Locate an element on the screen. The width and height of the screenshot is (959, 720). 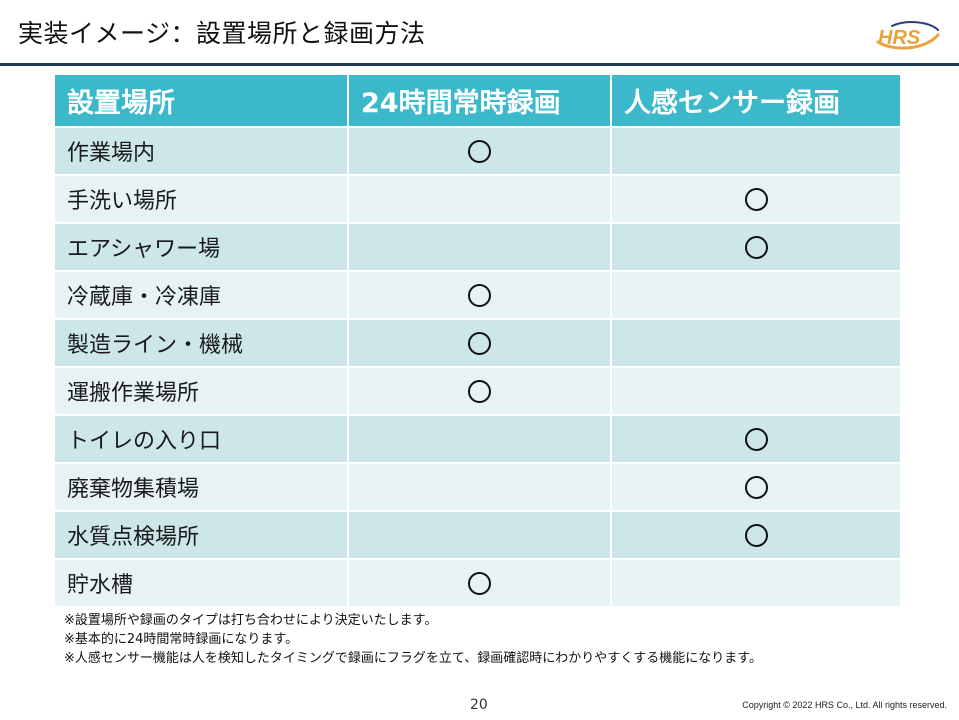
table-row: 製造ライン・機械 is located at coordinates (478, 343).